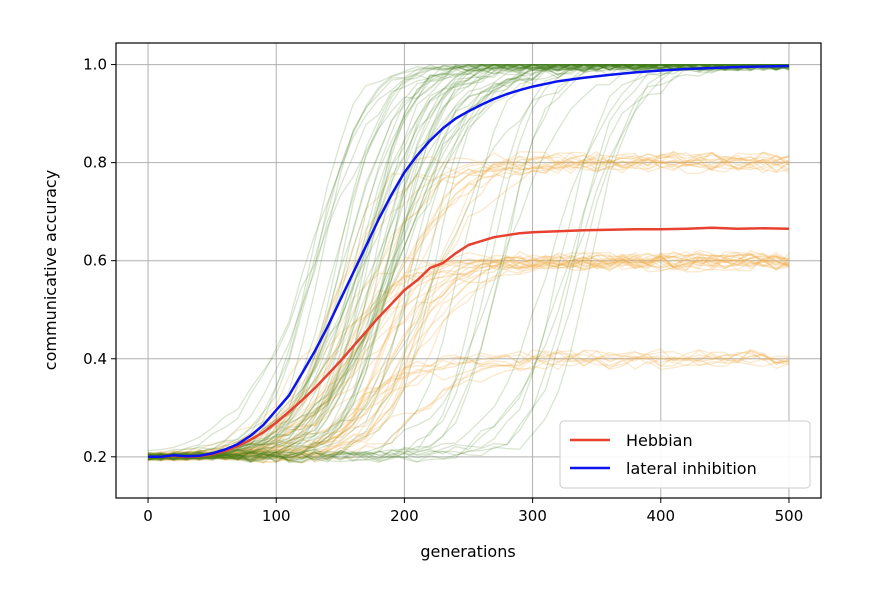  I want to click on x-tick-label: 100, so click(276, 516).